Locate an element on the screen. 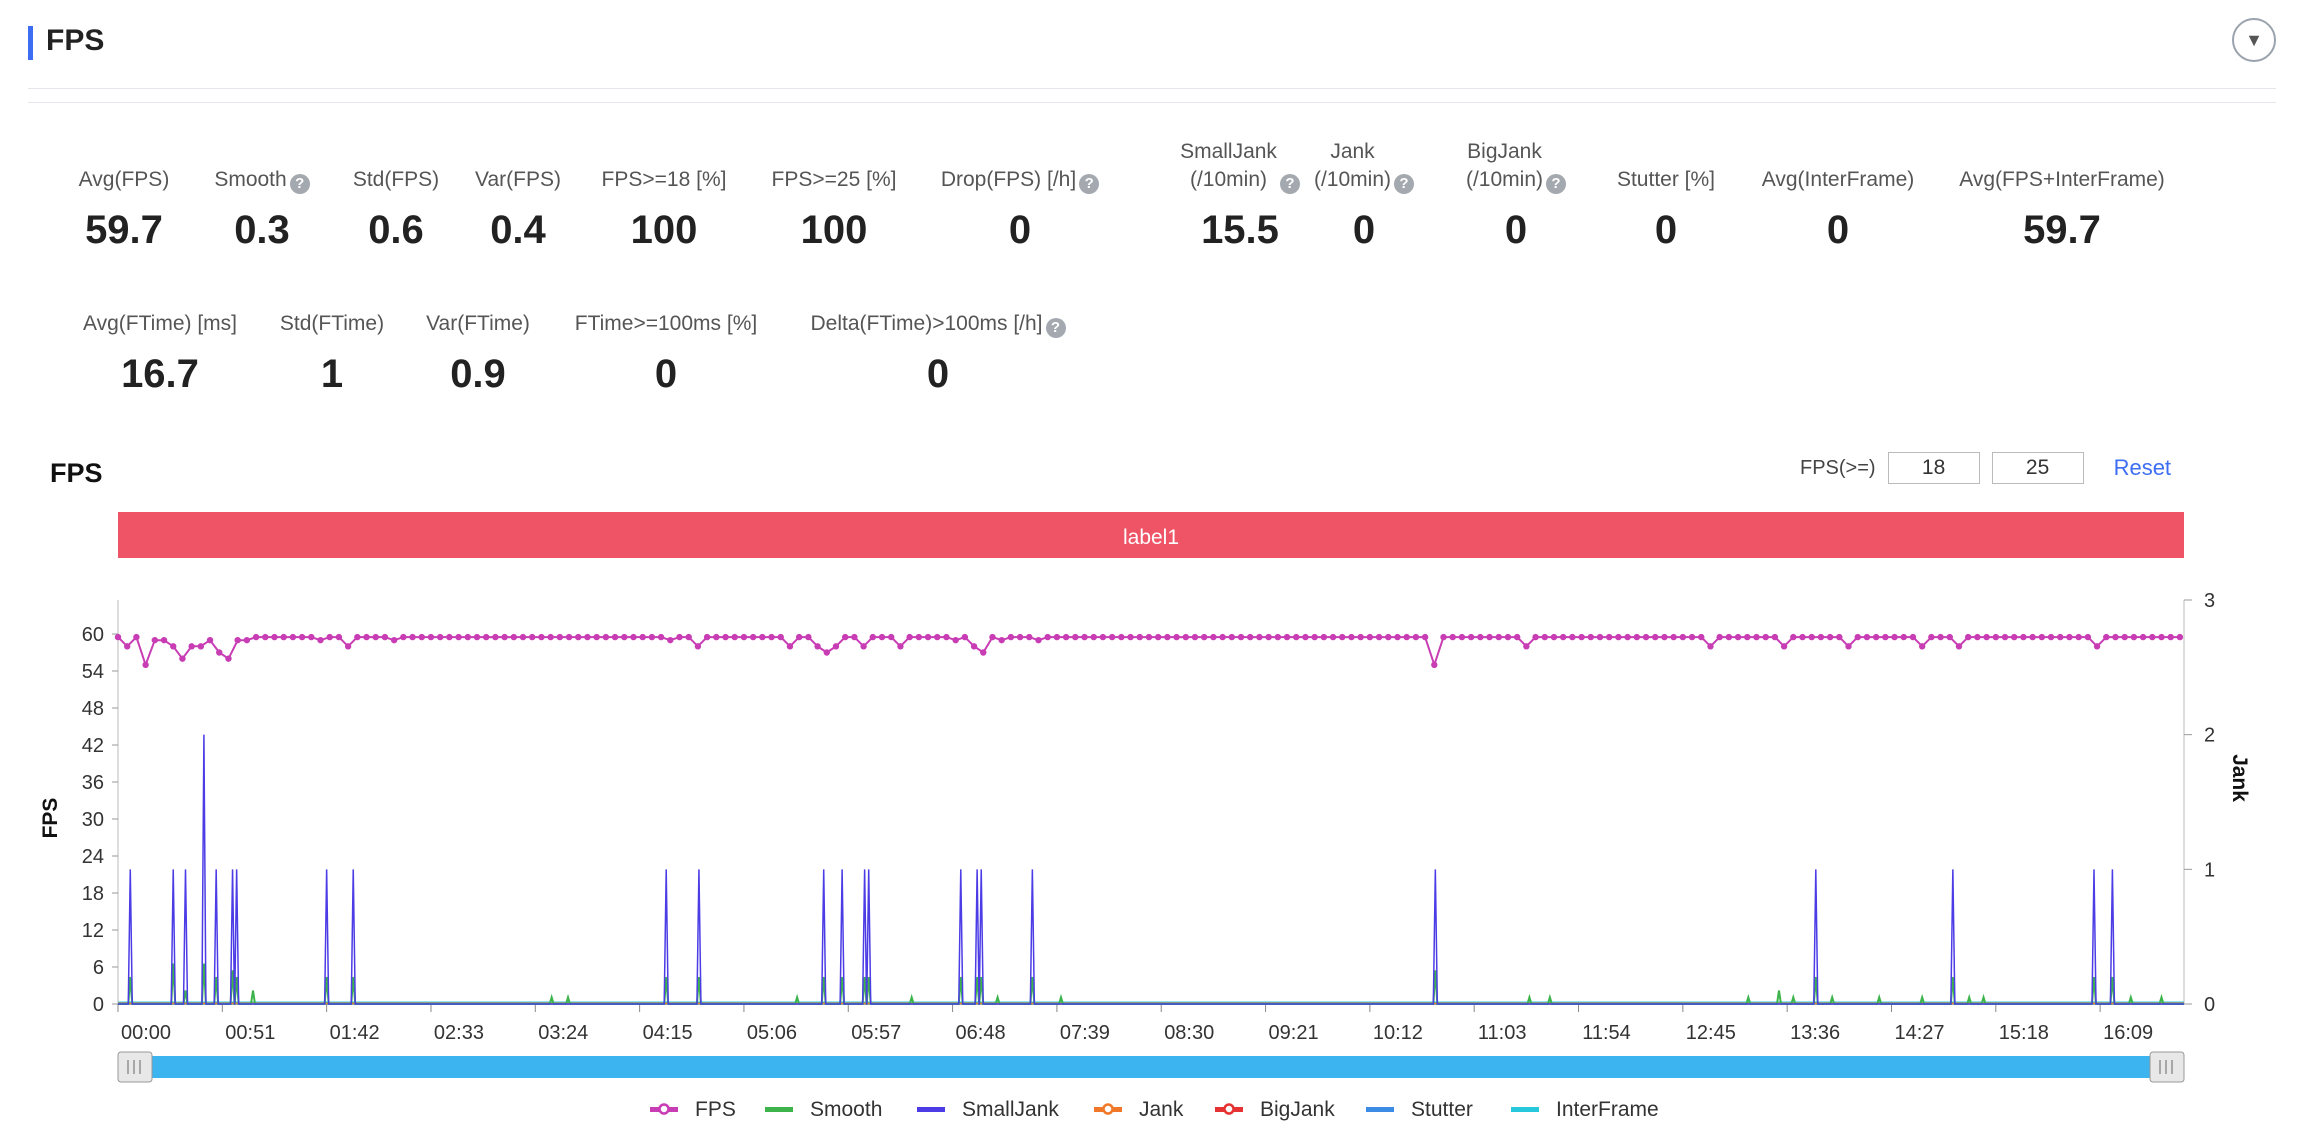 The width and height of the screenshot is (2298, 1130). chart-title: FPS is located at coordinates (76, 473).